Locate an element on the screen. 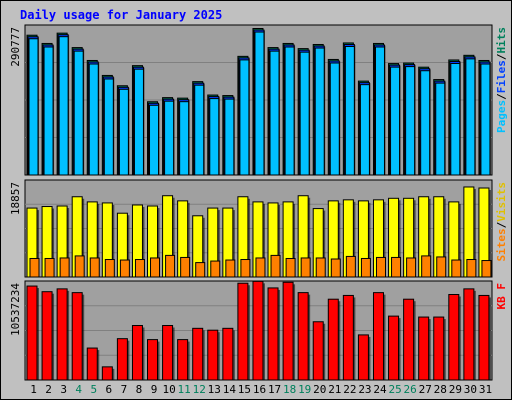 This screenshot has height=400, width=512. x-tick-label-day-31: 31 is located at coordinates (485, 389).